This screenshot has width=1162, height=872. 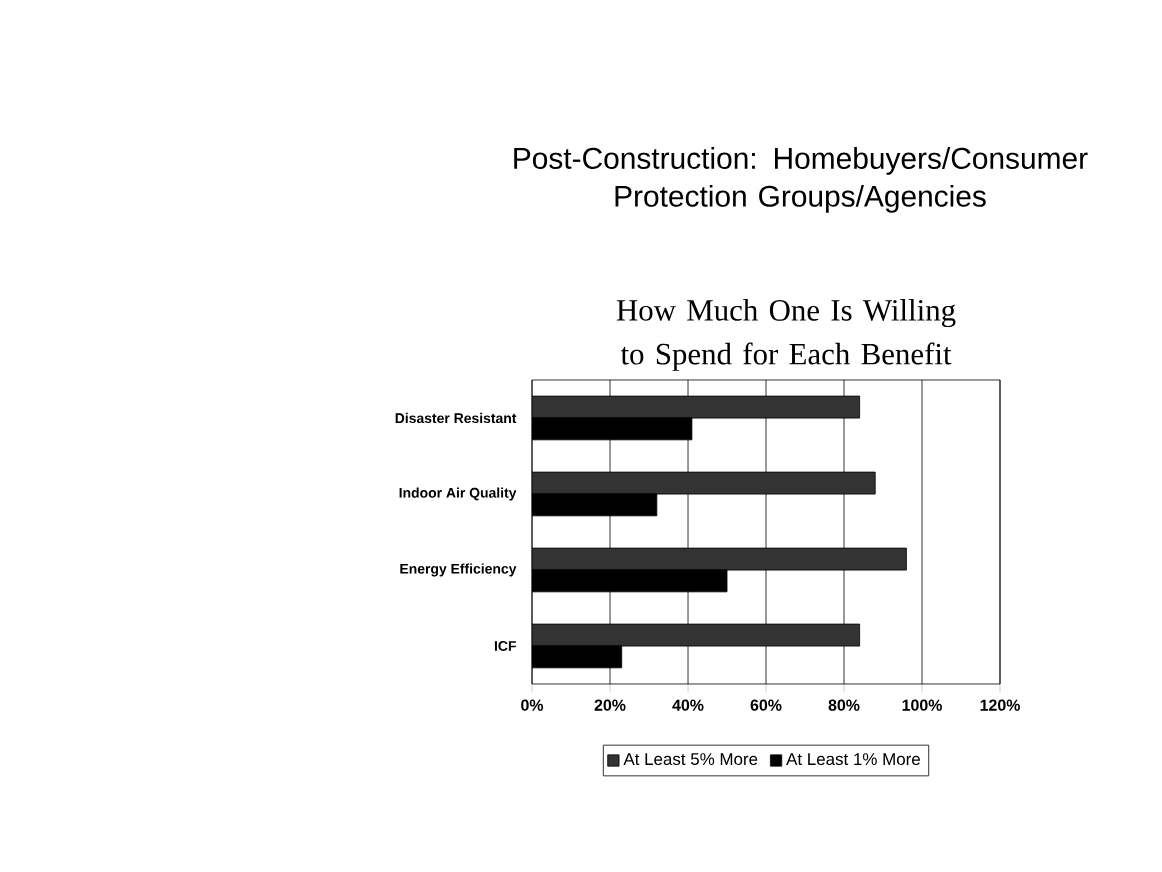 What do you see at coordinates (801, 180) in the screenshot?
I see `chart-title: Post-Construction: Homebuyers/Consumer Protection Groups/Agencies` at bounding box center [801, 180].